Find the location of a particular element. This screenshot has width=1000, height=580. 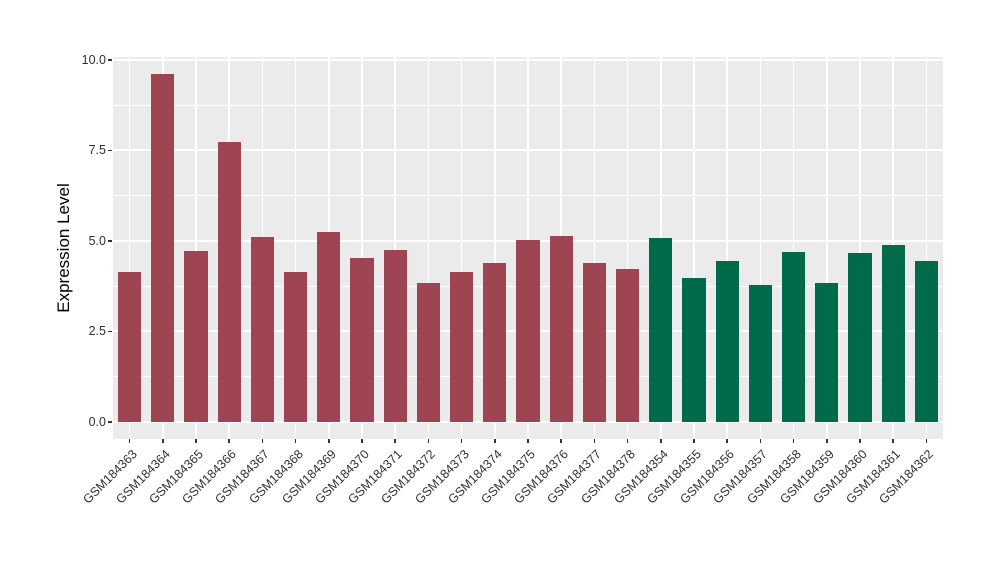

bar-GSM184361 is located at coordinates (893, 333).